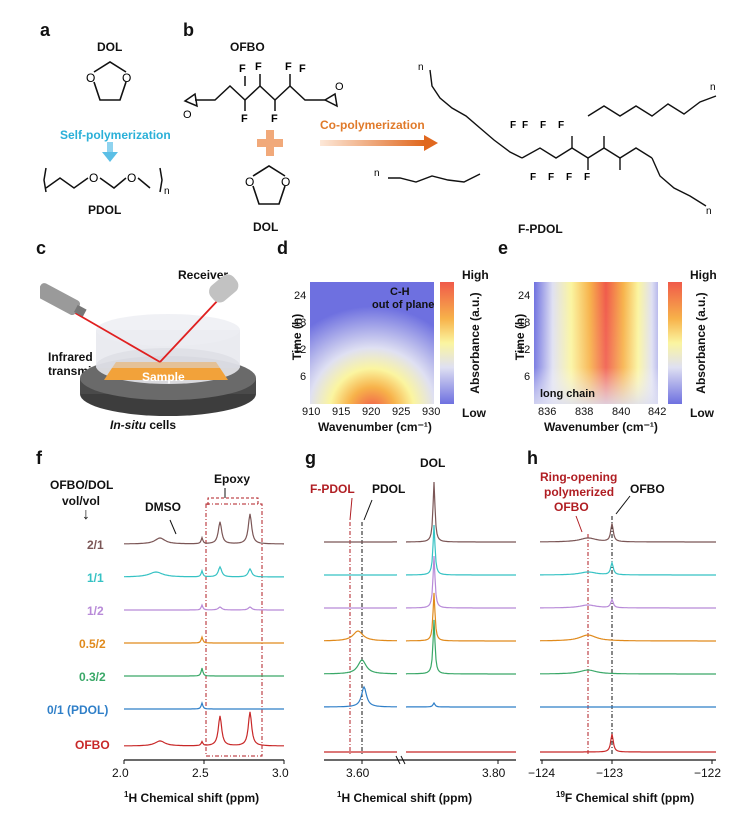  Describe the element at coordinates (92, 745) in the screenshot. I see `row-label-ofbo: OFBO` at that location.